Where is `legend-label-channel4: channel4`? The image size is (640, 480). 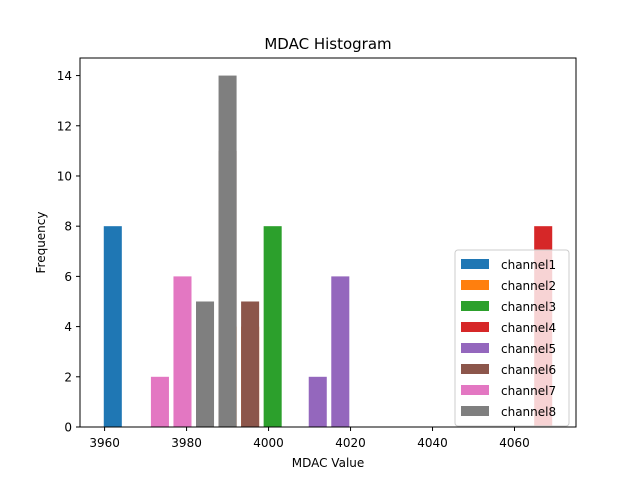 legend-label-channel4: channel4 is located at coordinates (528, 328).